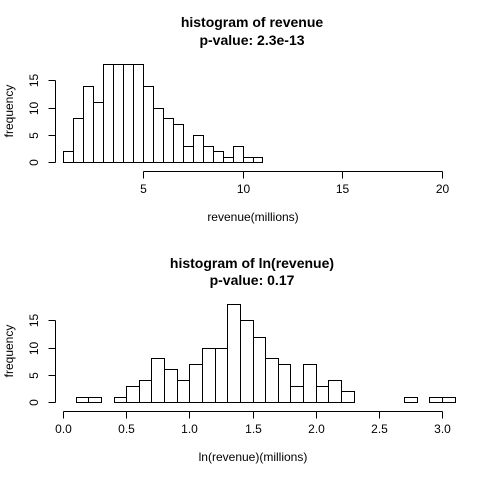  I want to click on x-axis: 0.0 0.5 1.0 1.5 2.0 2.5 3.0, so click(253, 423).